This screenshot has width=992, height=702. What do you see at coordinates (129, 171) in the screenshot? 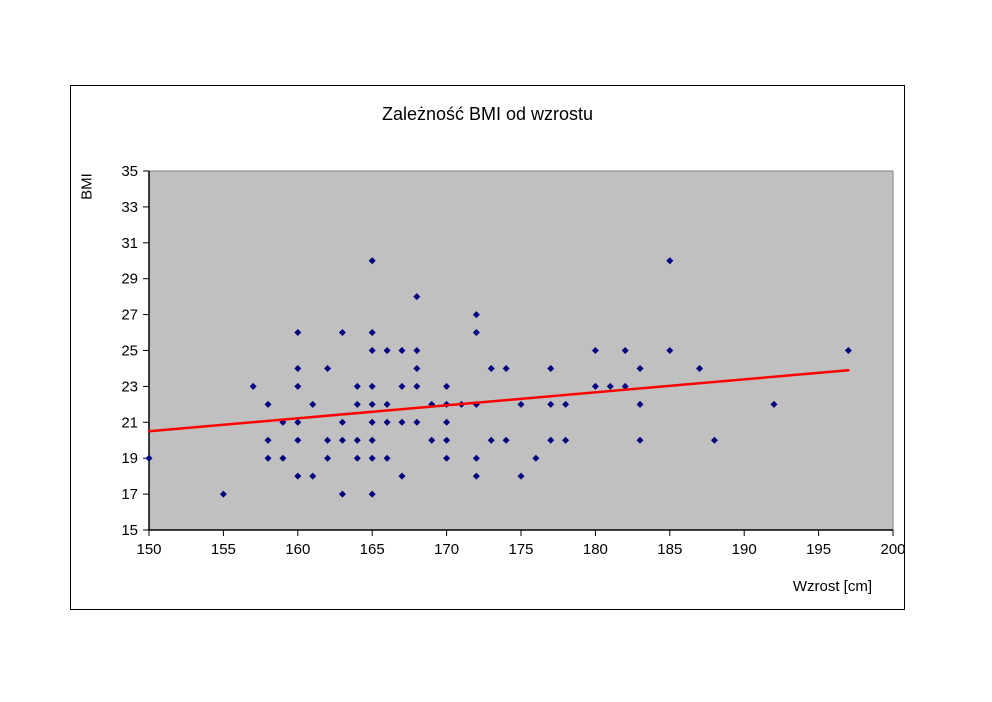
I see `y-tick-label: 35` at bounding box center [129, 171].